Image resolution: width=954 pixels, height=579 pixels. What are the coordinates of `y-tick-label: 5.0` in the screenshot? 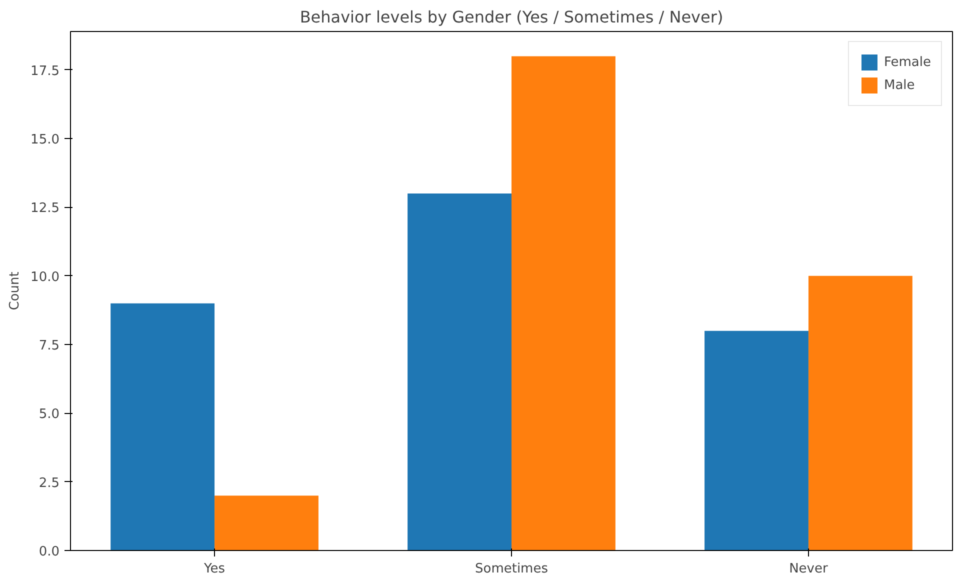 It's located at (49, 414).